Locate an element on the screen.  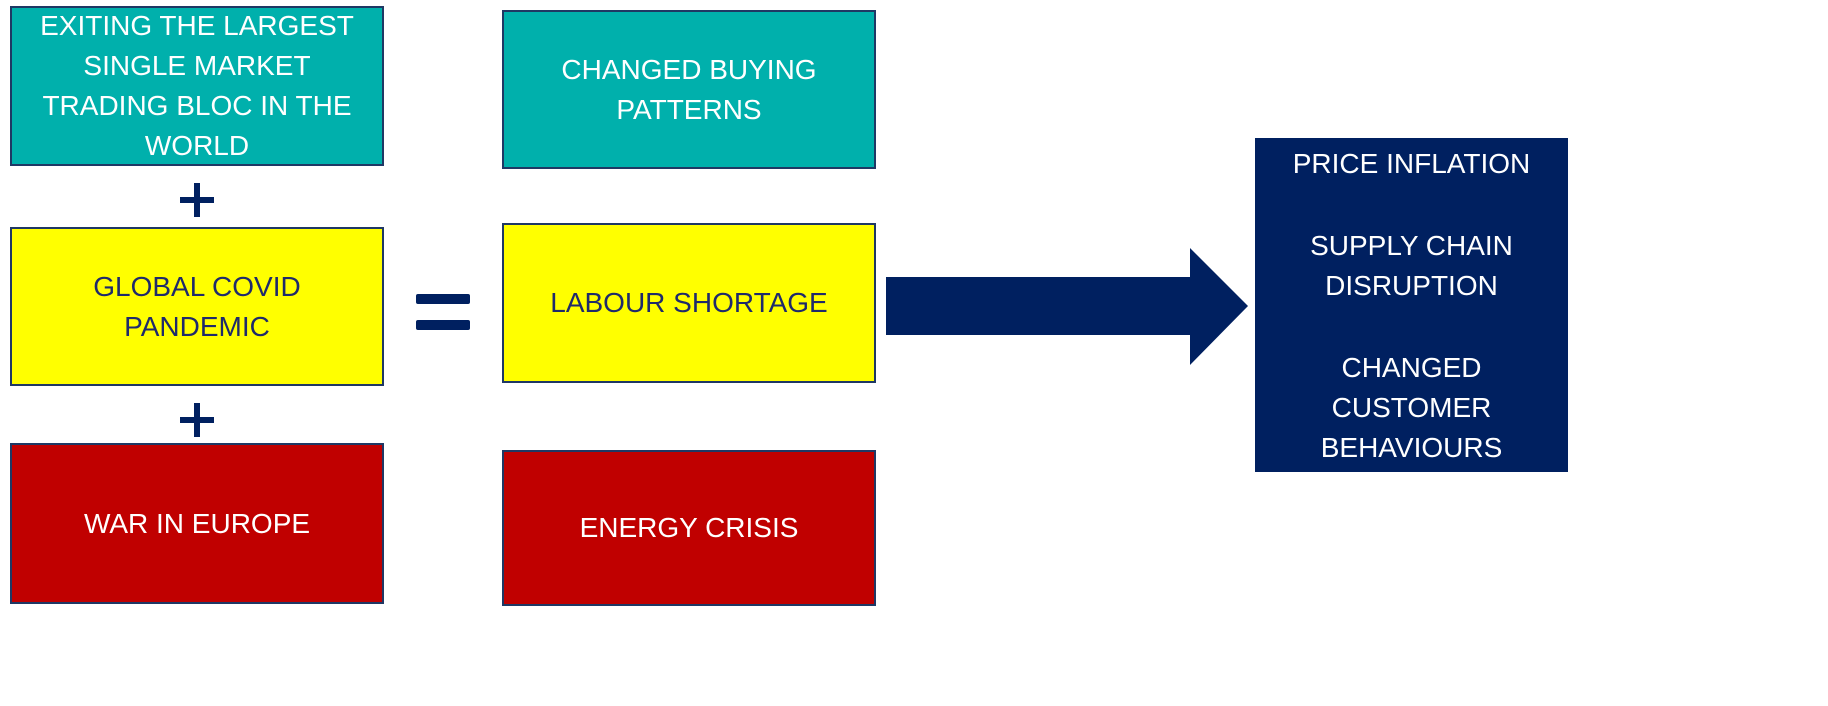
effect-label: ENERGY CRISIS is located at coordinates (689, 527).